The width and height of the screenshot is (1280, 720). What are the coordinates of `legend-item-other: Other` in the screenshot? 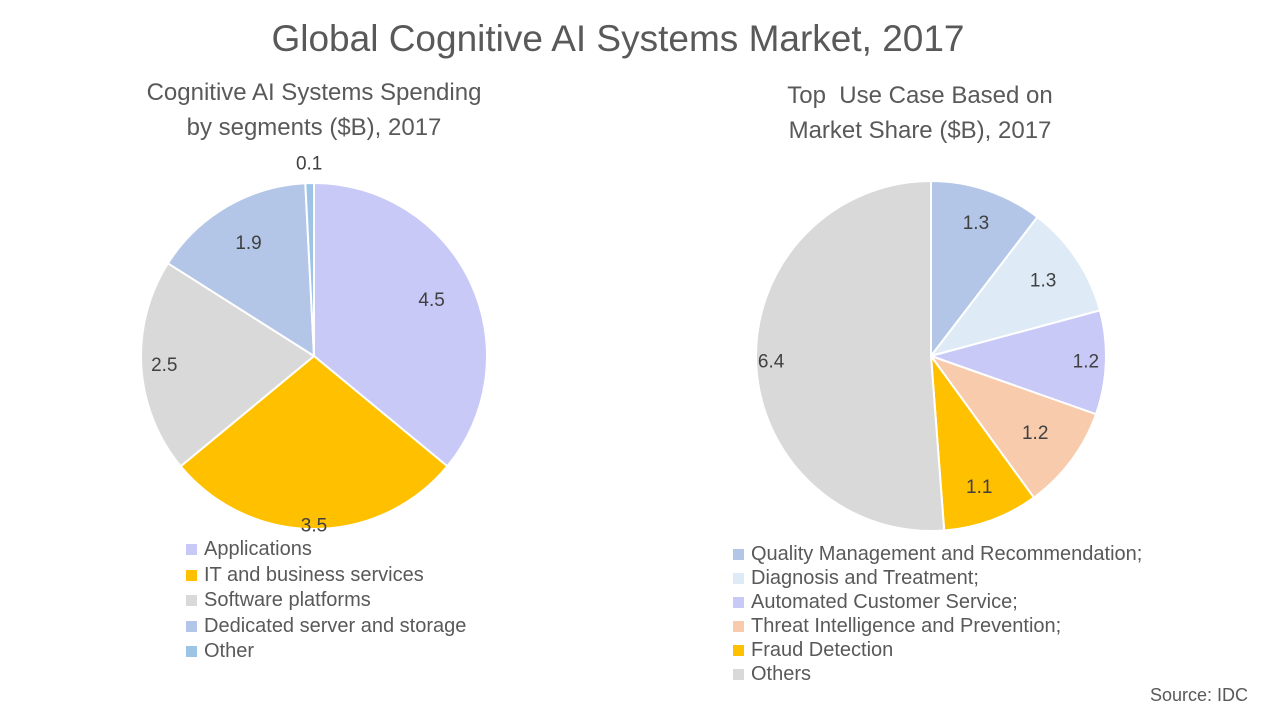 It's located at (326, 652).